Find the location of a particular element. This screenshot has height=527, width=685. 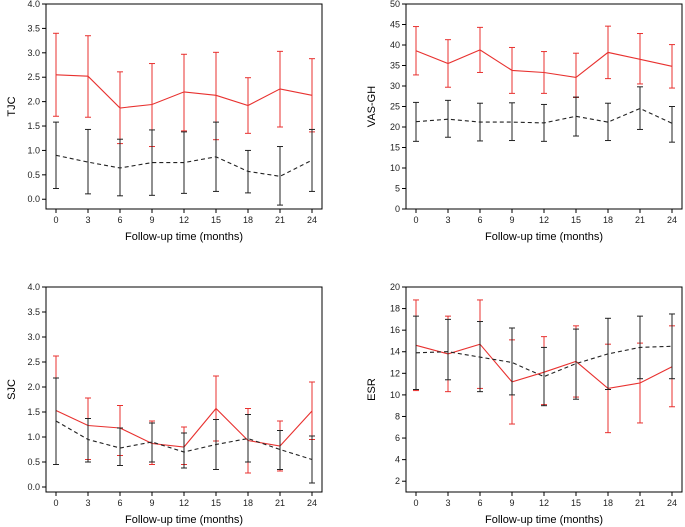

y-tick-label: 50 is located at coordinates (395, 4).